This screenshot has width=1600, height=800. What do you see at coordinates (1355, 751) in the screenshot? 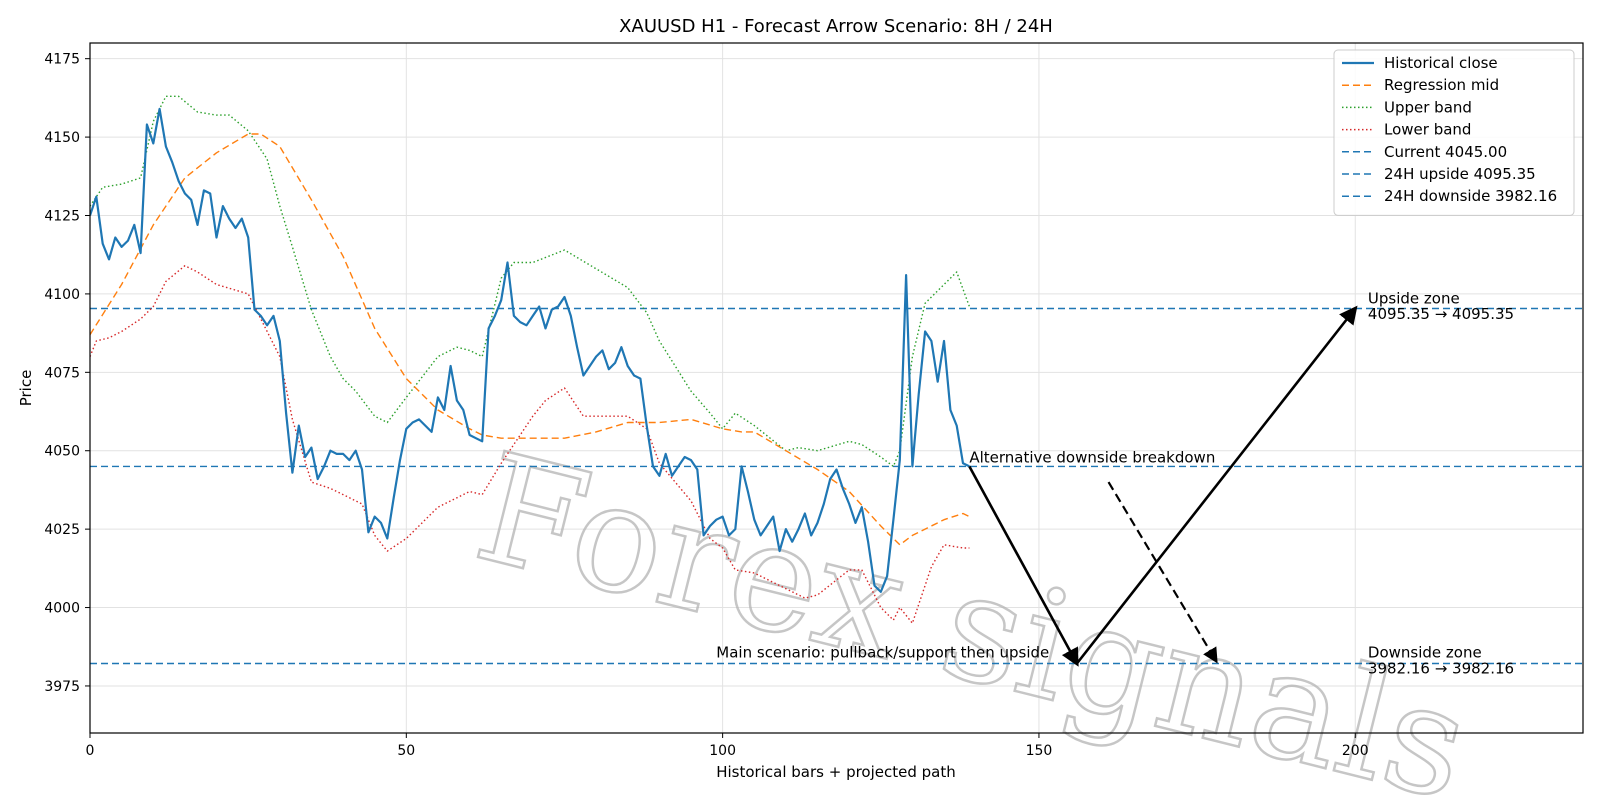
I see `x-tick-label: 200` at bounding box center [1355, 751].